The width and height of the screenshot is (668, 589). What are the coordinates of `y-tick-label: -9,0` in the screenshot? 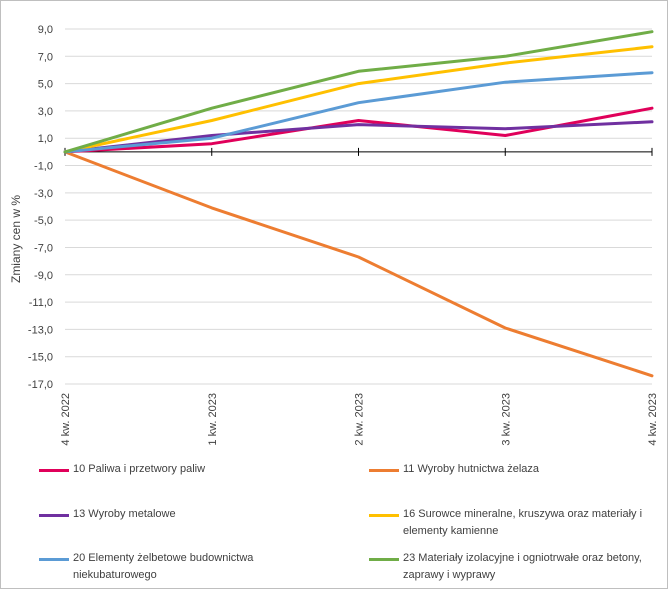 It's located at (43, 276).